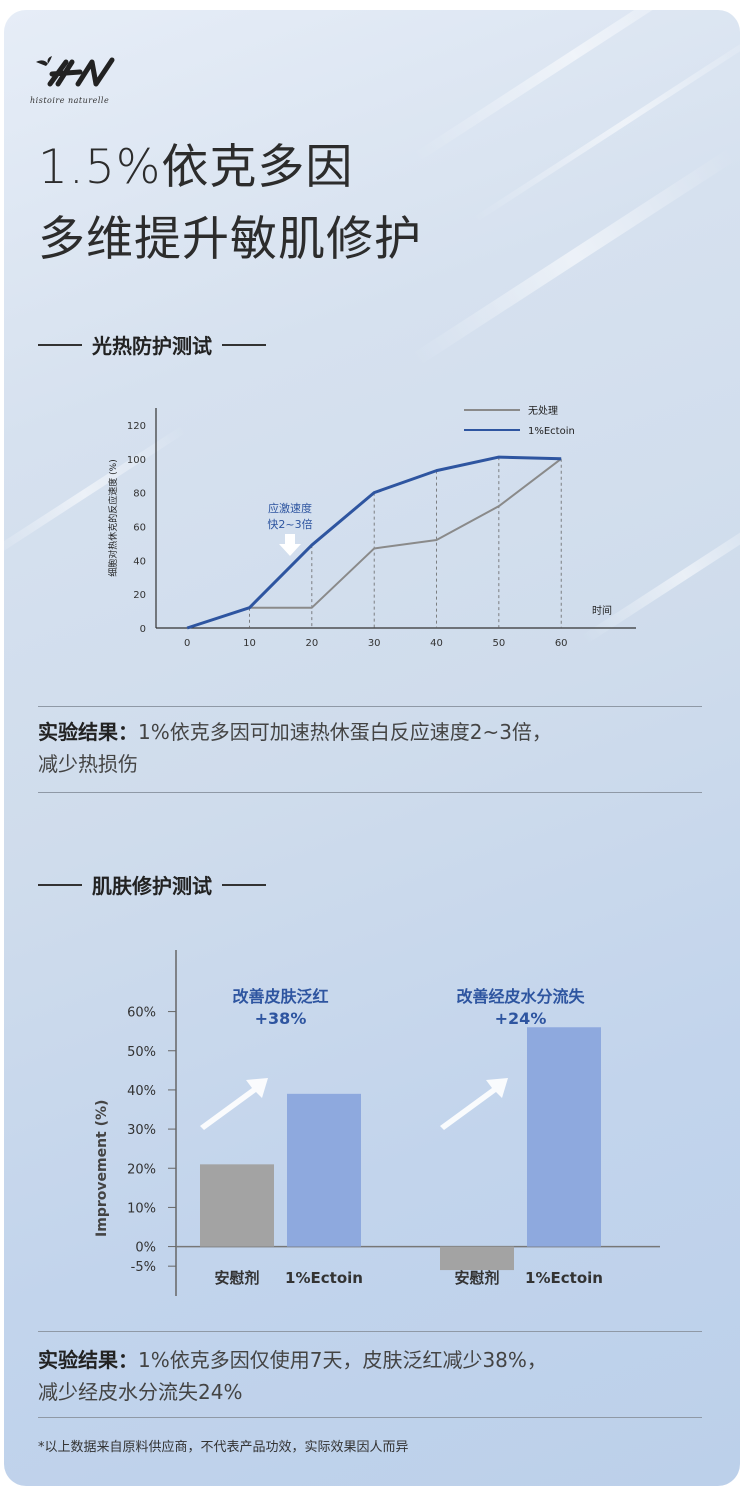 This screenshot has height=1498, width=742. Describe the element at coordinates (223, 1447) in the screenshot. I see `footnote: *以上数据来自原料供应商，不代表产品功效，实际效果因人而异` at that location.